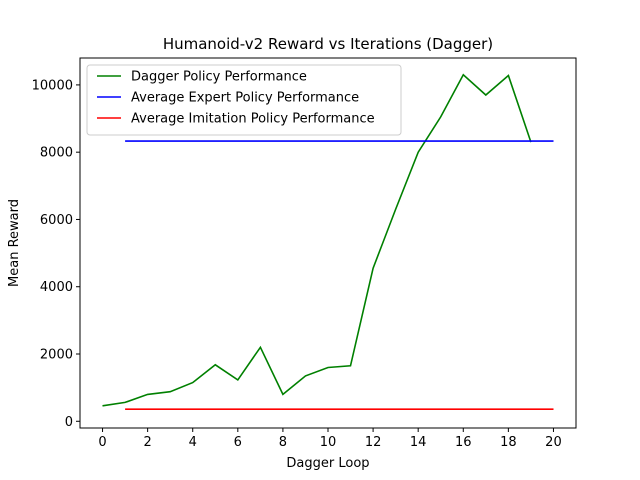 This screenshot has height=480, width=640. I want to click on x-axis: 0 2 4 6 8 10 12 14 16 18 20, so click(330, 439).